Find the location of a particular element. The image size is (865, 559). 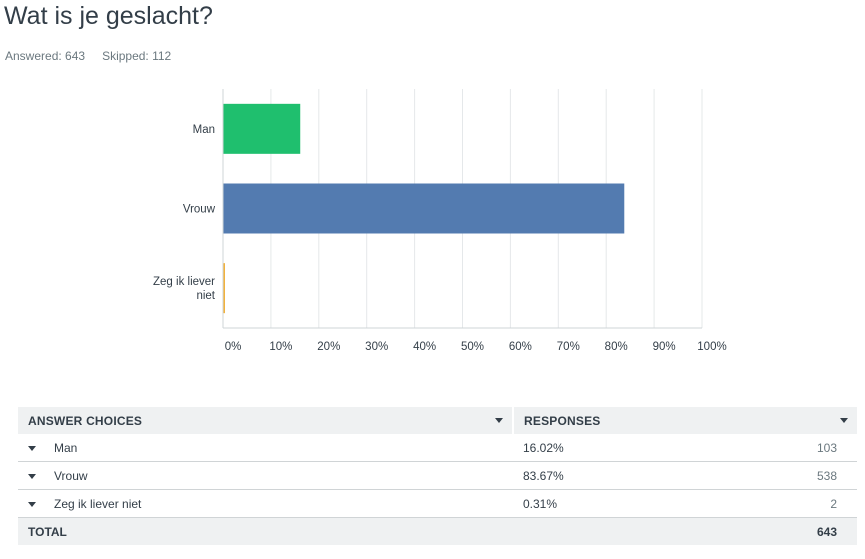

table-row: Man 16.02% 103 is located at coordinates (437, 448).